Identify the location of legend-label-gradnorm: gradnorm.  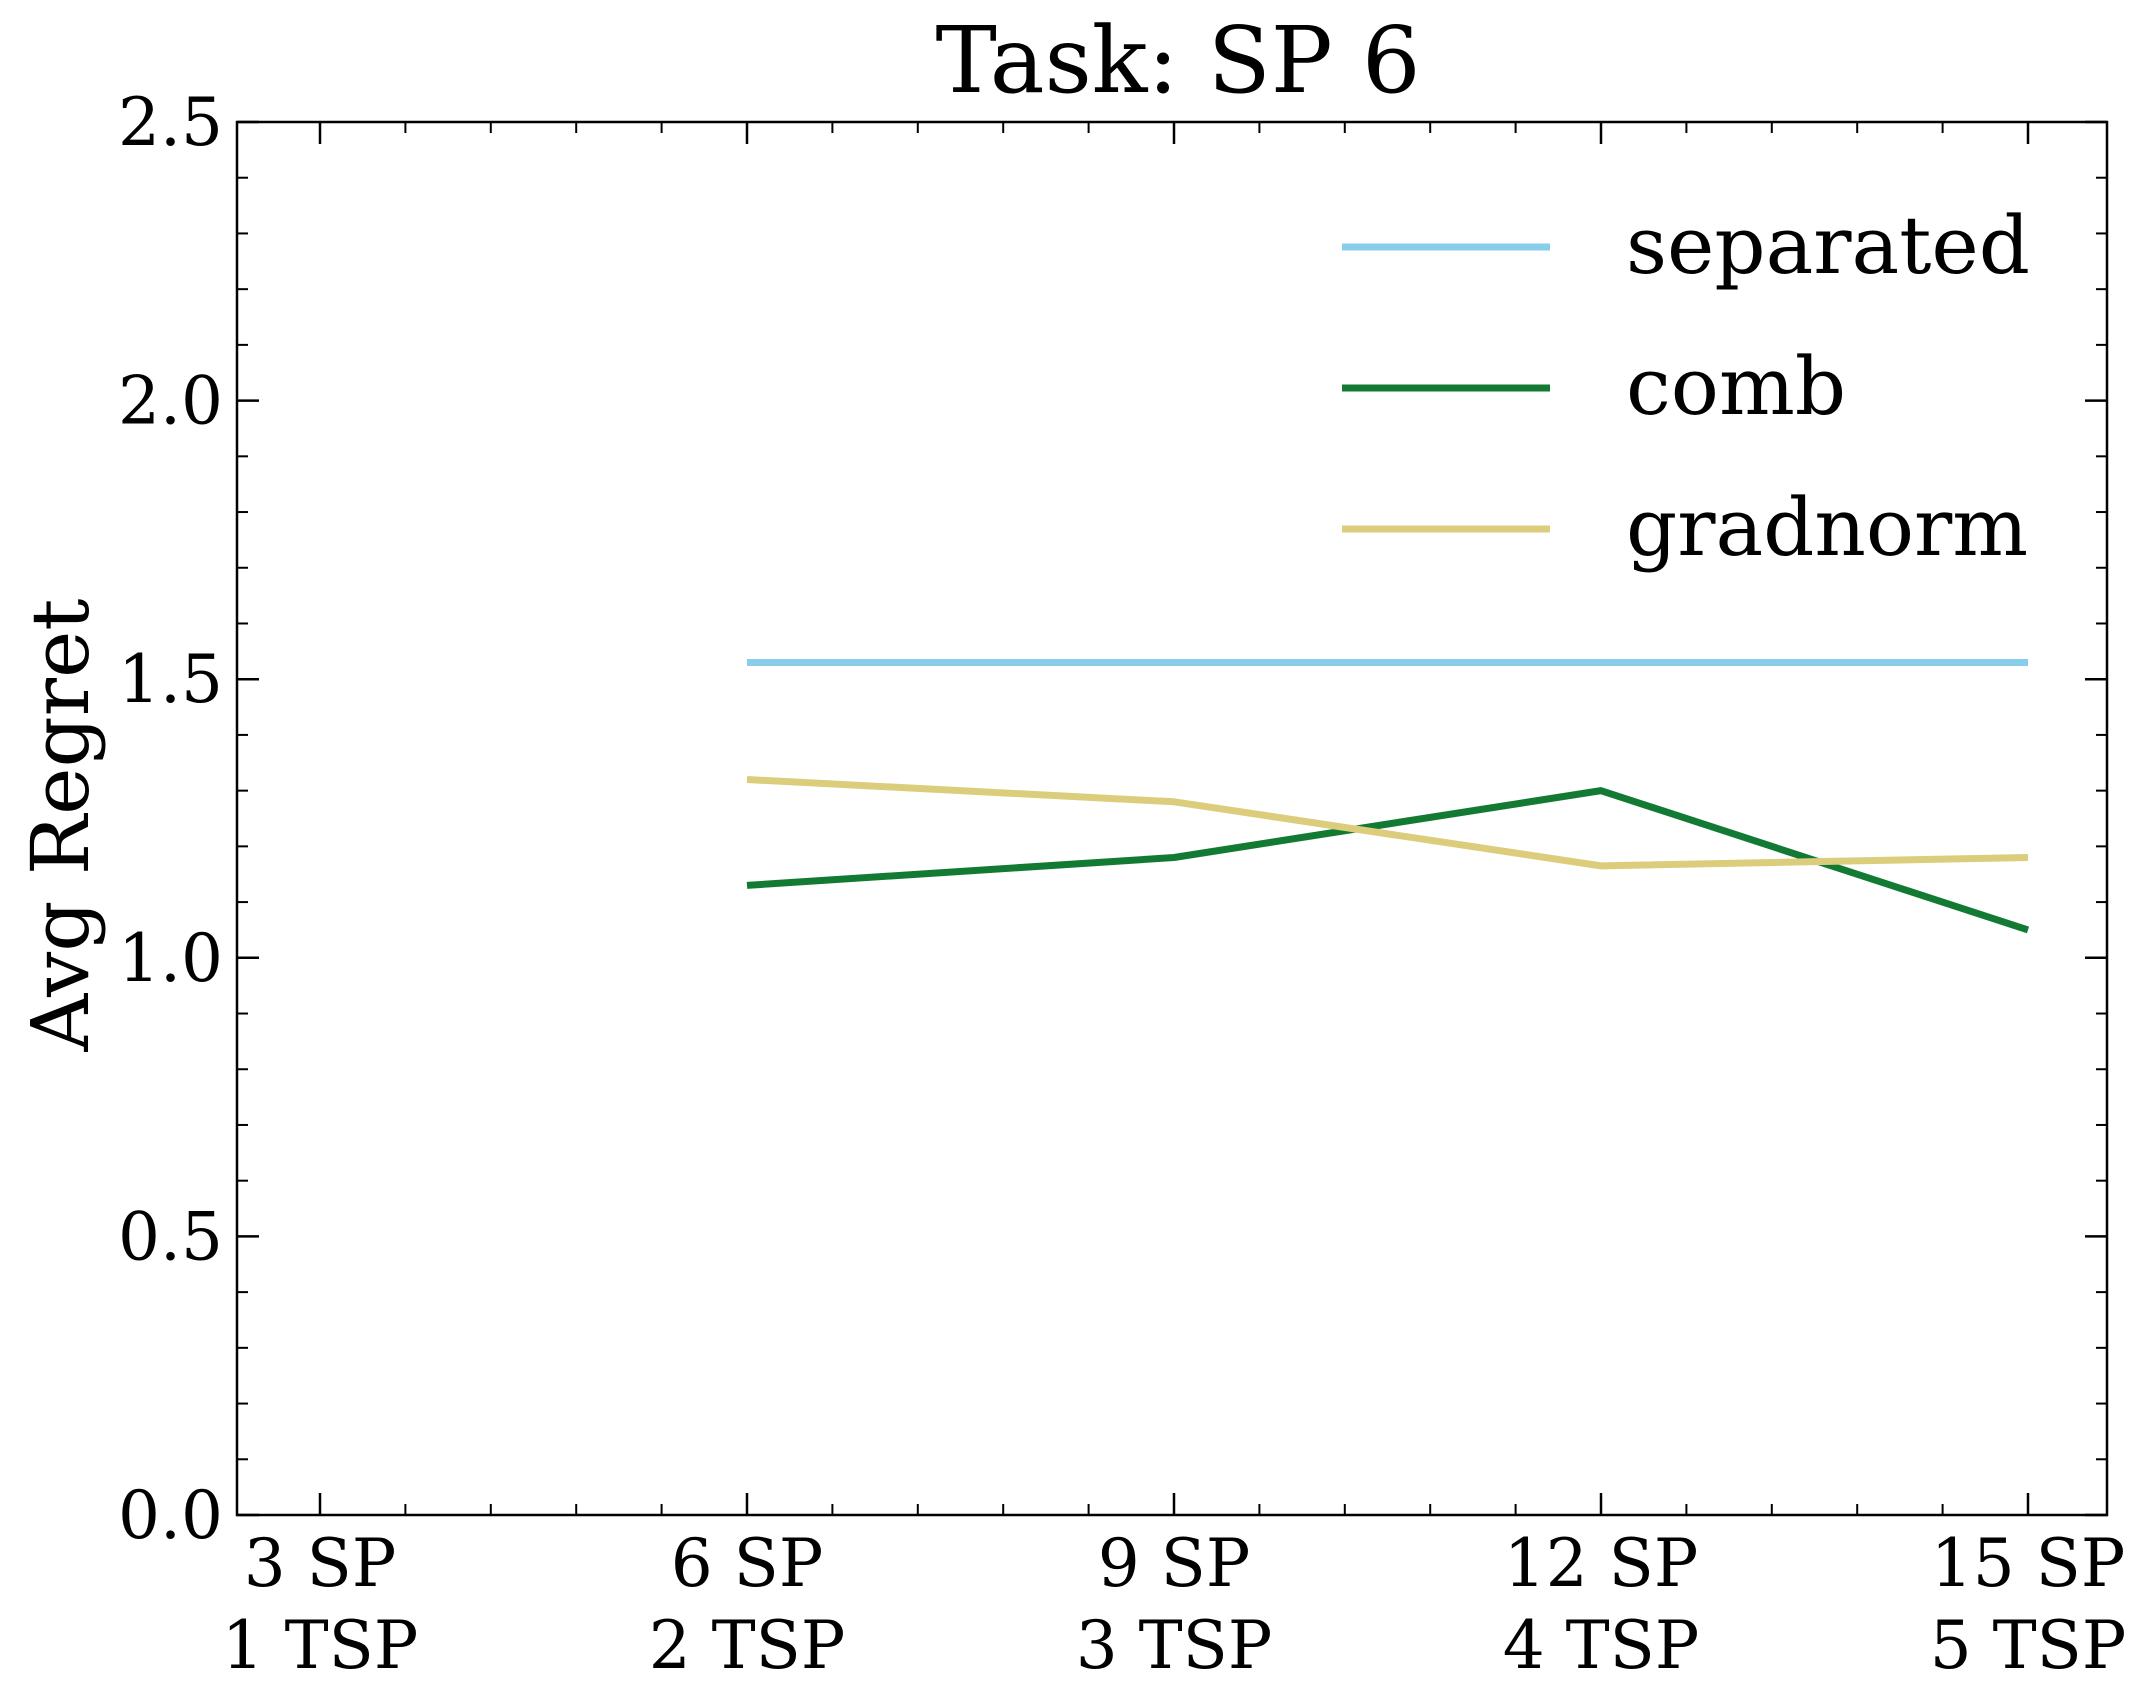
(1827, 527).